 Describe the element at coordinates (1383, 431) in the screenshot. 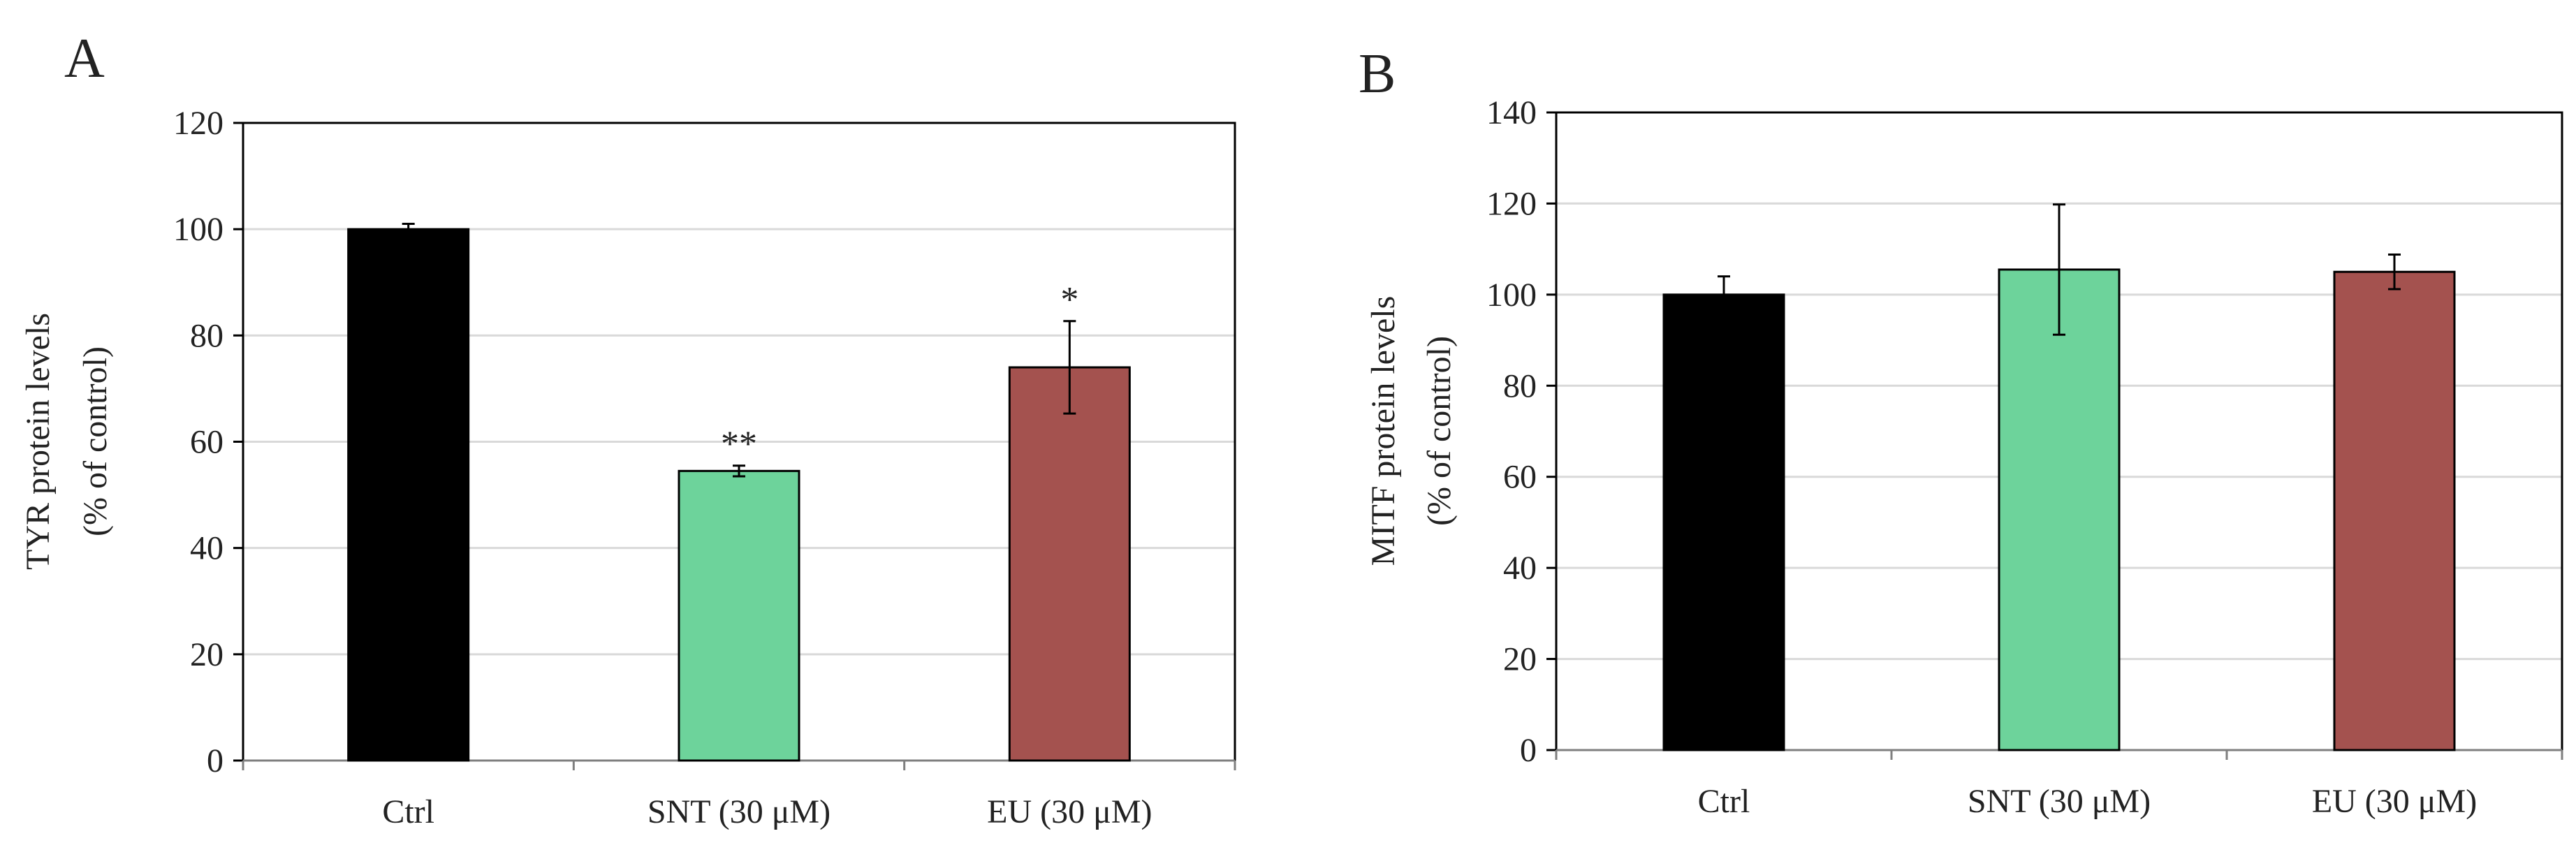

I see `y-axis-title: MITF protein levels` at that location.